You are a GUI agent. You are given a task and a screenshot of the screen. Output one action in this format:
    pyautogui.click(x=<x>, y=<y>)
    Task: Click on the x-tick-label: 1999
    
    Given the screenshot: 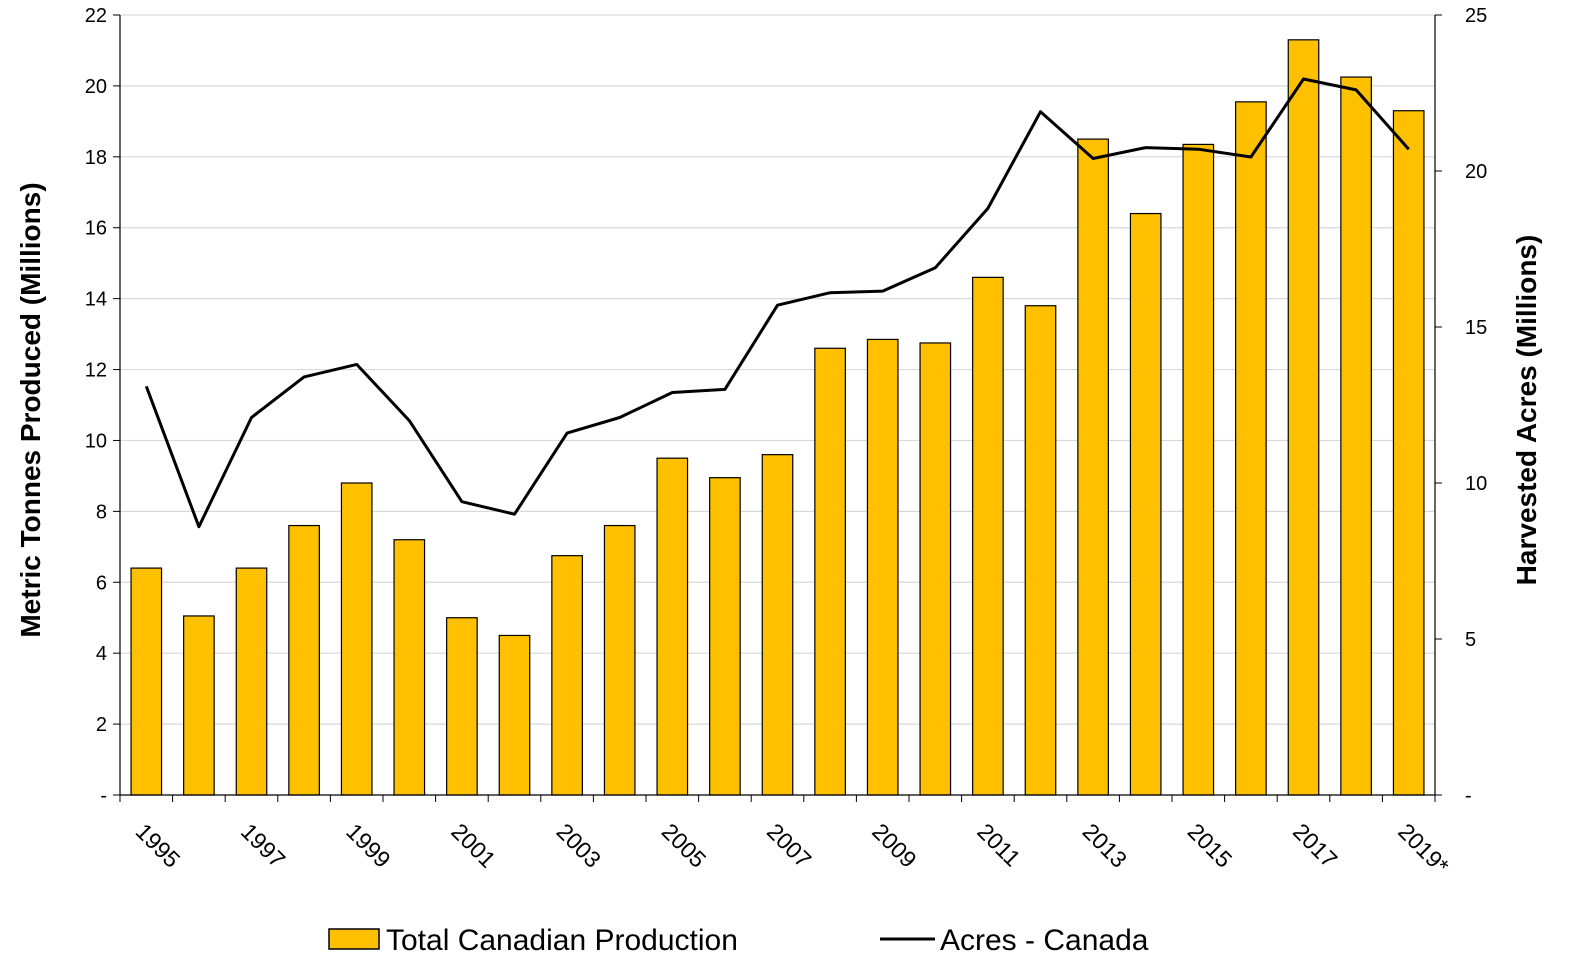 What is the action you would take?
    pyautogui.click(x=368, y=845)
    